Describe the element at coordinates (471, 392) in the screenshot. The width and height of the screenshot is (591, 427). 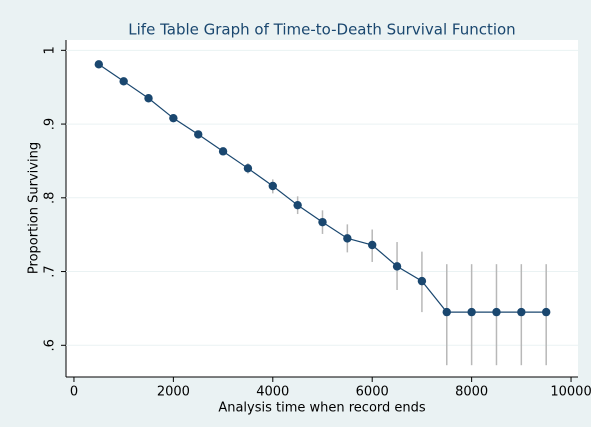
I see `x-tick-label: 8000` at that location.